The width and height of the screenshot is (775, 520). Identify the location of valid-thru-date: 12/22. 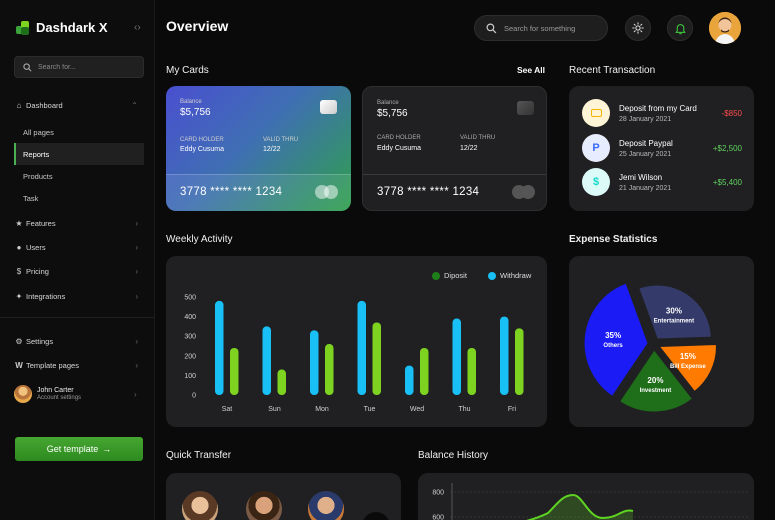
(469, 148).